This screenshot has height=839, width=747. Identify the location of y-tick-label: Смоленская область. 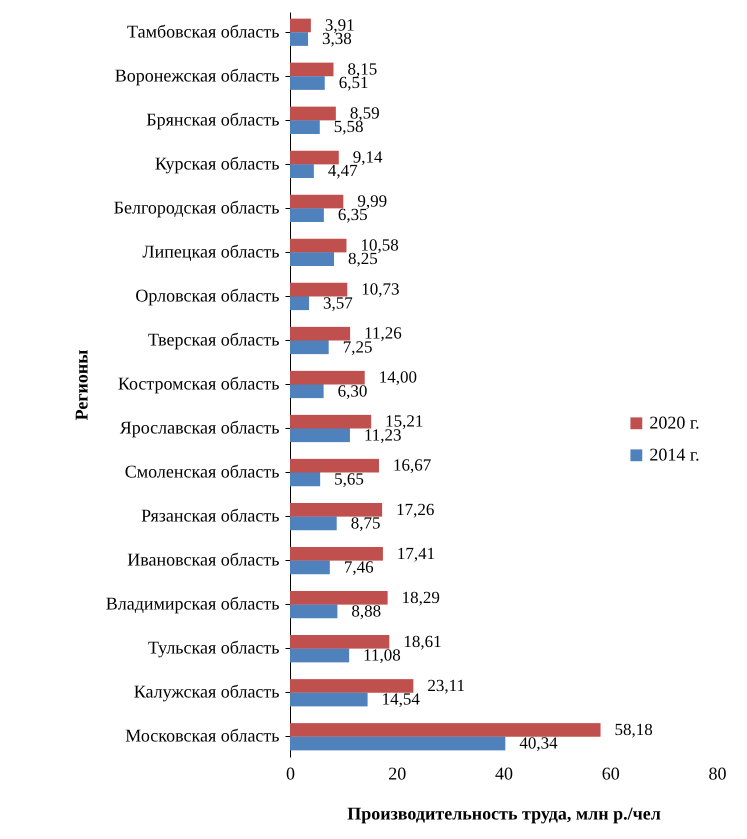
(202, 472).